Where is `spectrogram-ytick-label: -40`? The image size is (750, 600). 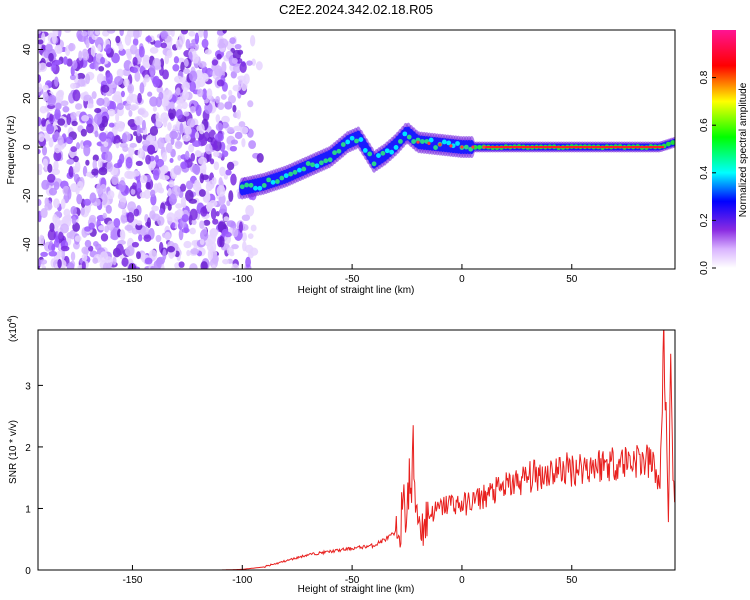 spectrogram-ytick-label: -40 is located at coordinates (27, 244).